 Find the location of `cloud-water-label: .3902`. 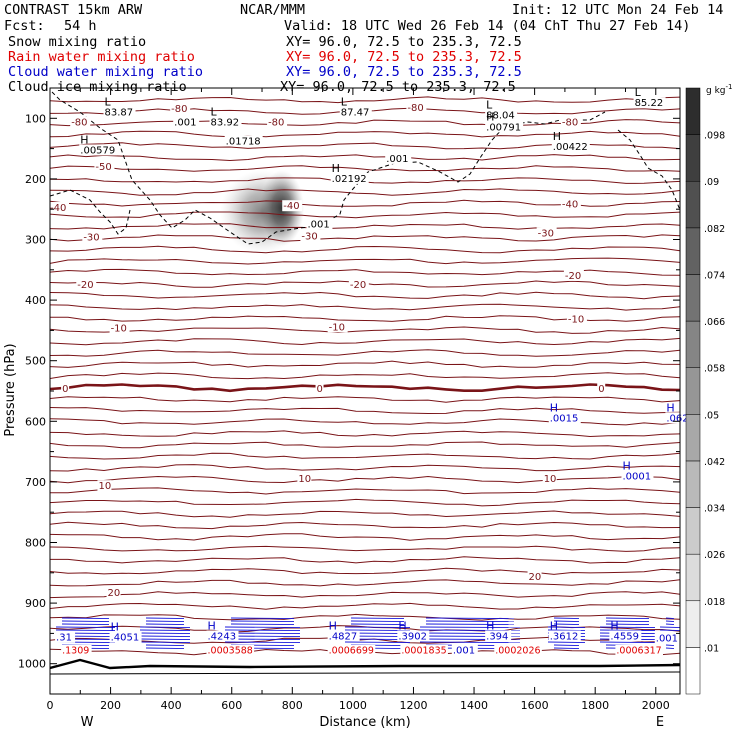

cloud-water-label: .3902 is located at coordinates (412, 636).